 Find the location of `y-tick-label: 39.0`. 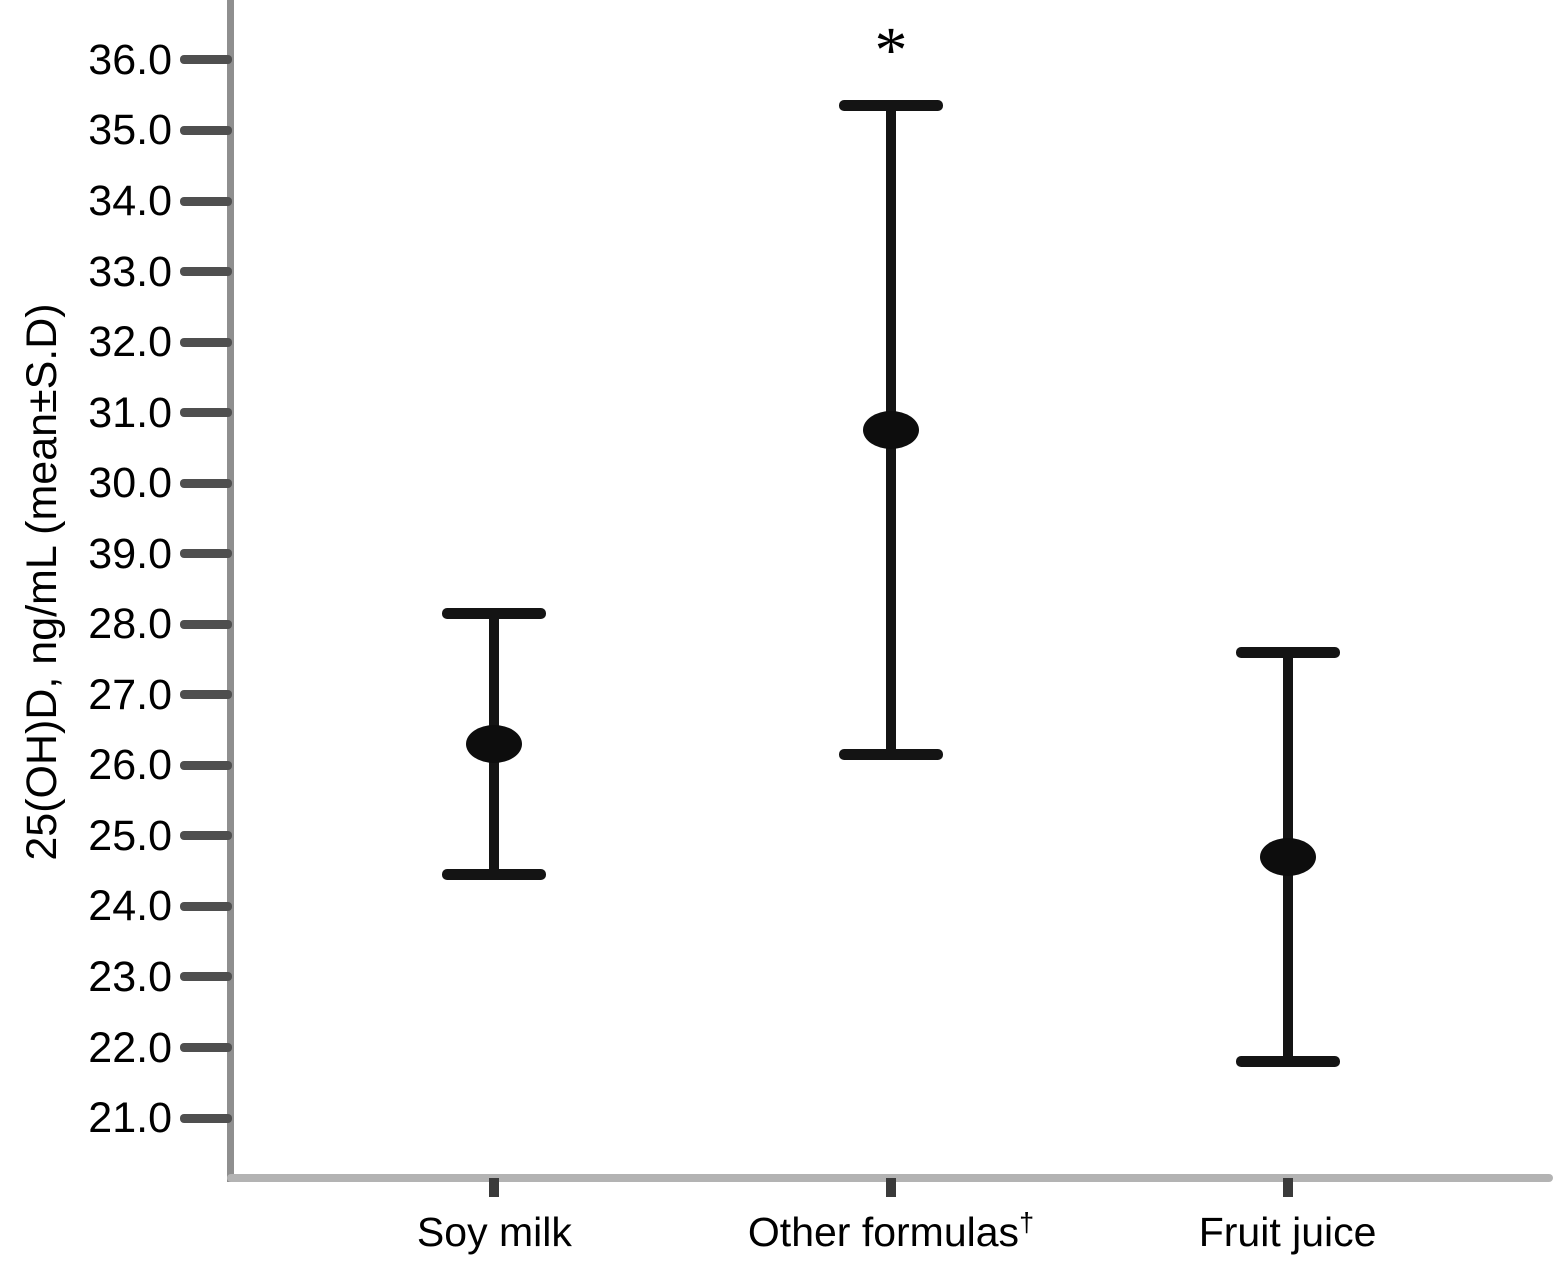

y-tick-label: 39.0 is located at coordinates (130, 553).